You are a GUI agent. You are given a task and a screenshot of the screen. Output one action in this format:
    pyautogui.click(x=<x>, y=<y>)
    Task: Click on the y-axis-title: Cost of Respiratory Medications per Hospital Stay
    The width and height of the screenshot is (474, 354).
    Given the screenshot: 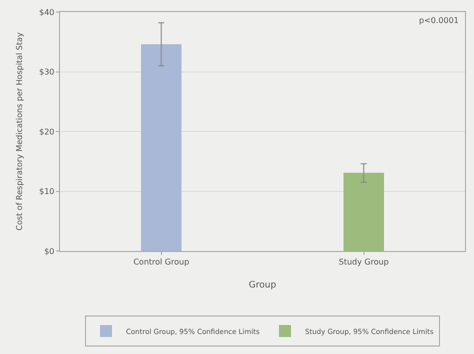 What is the action you would take?
    pyautogui.click(x=19, y=131)
    